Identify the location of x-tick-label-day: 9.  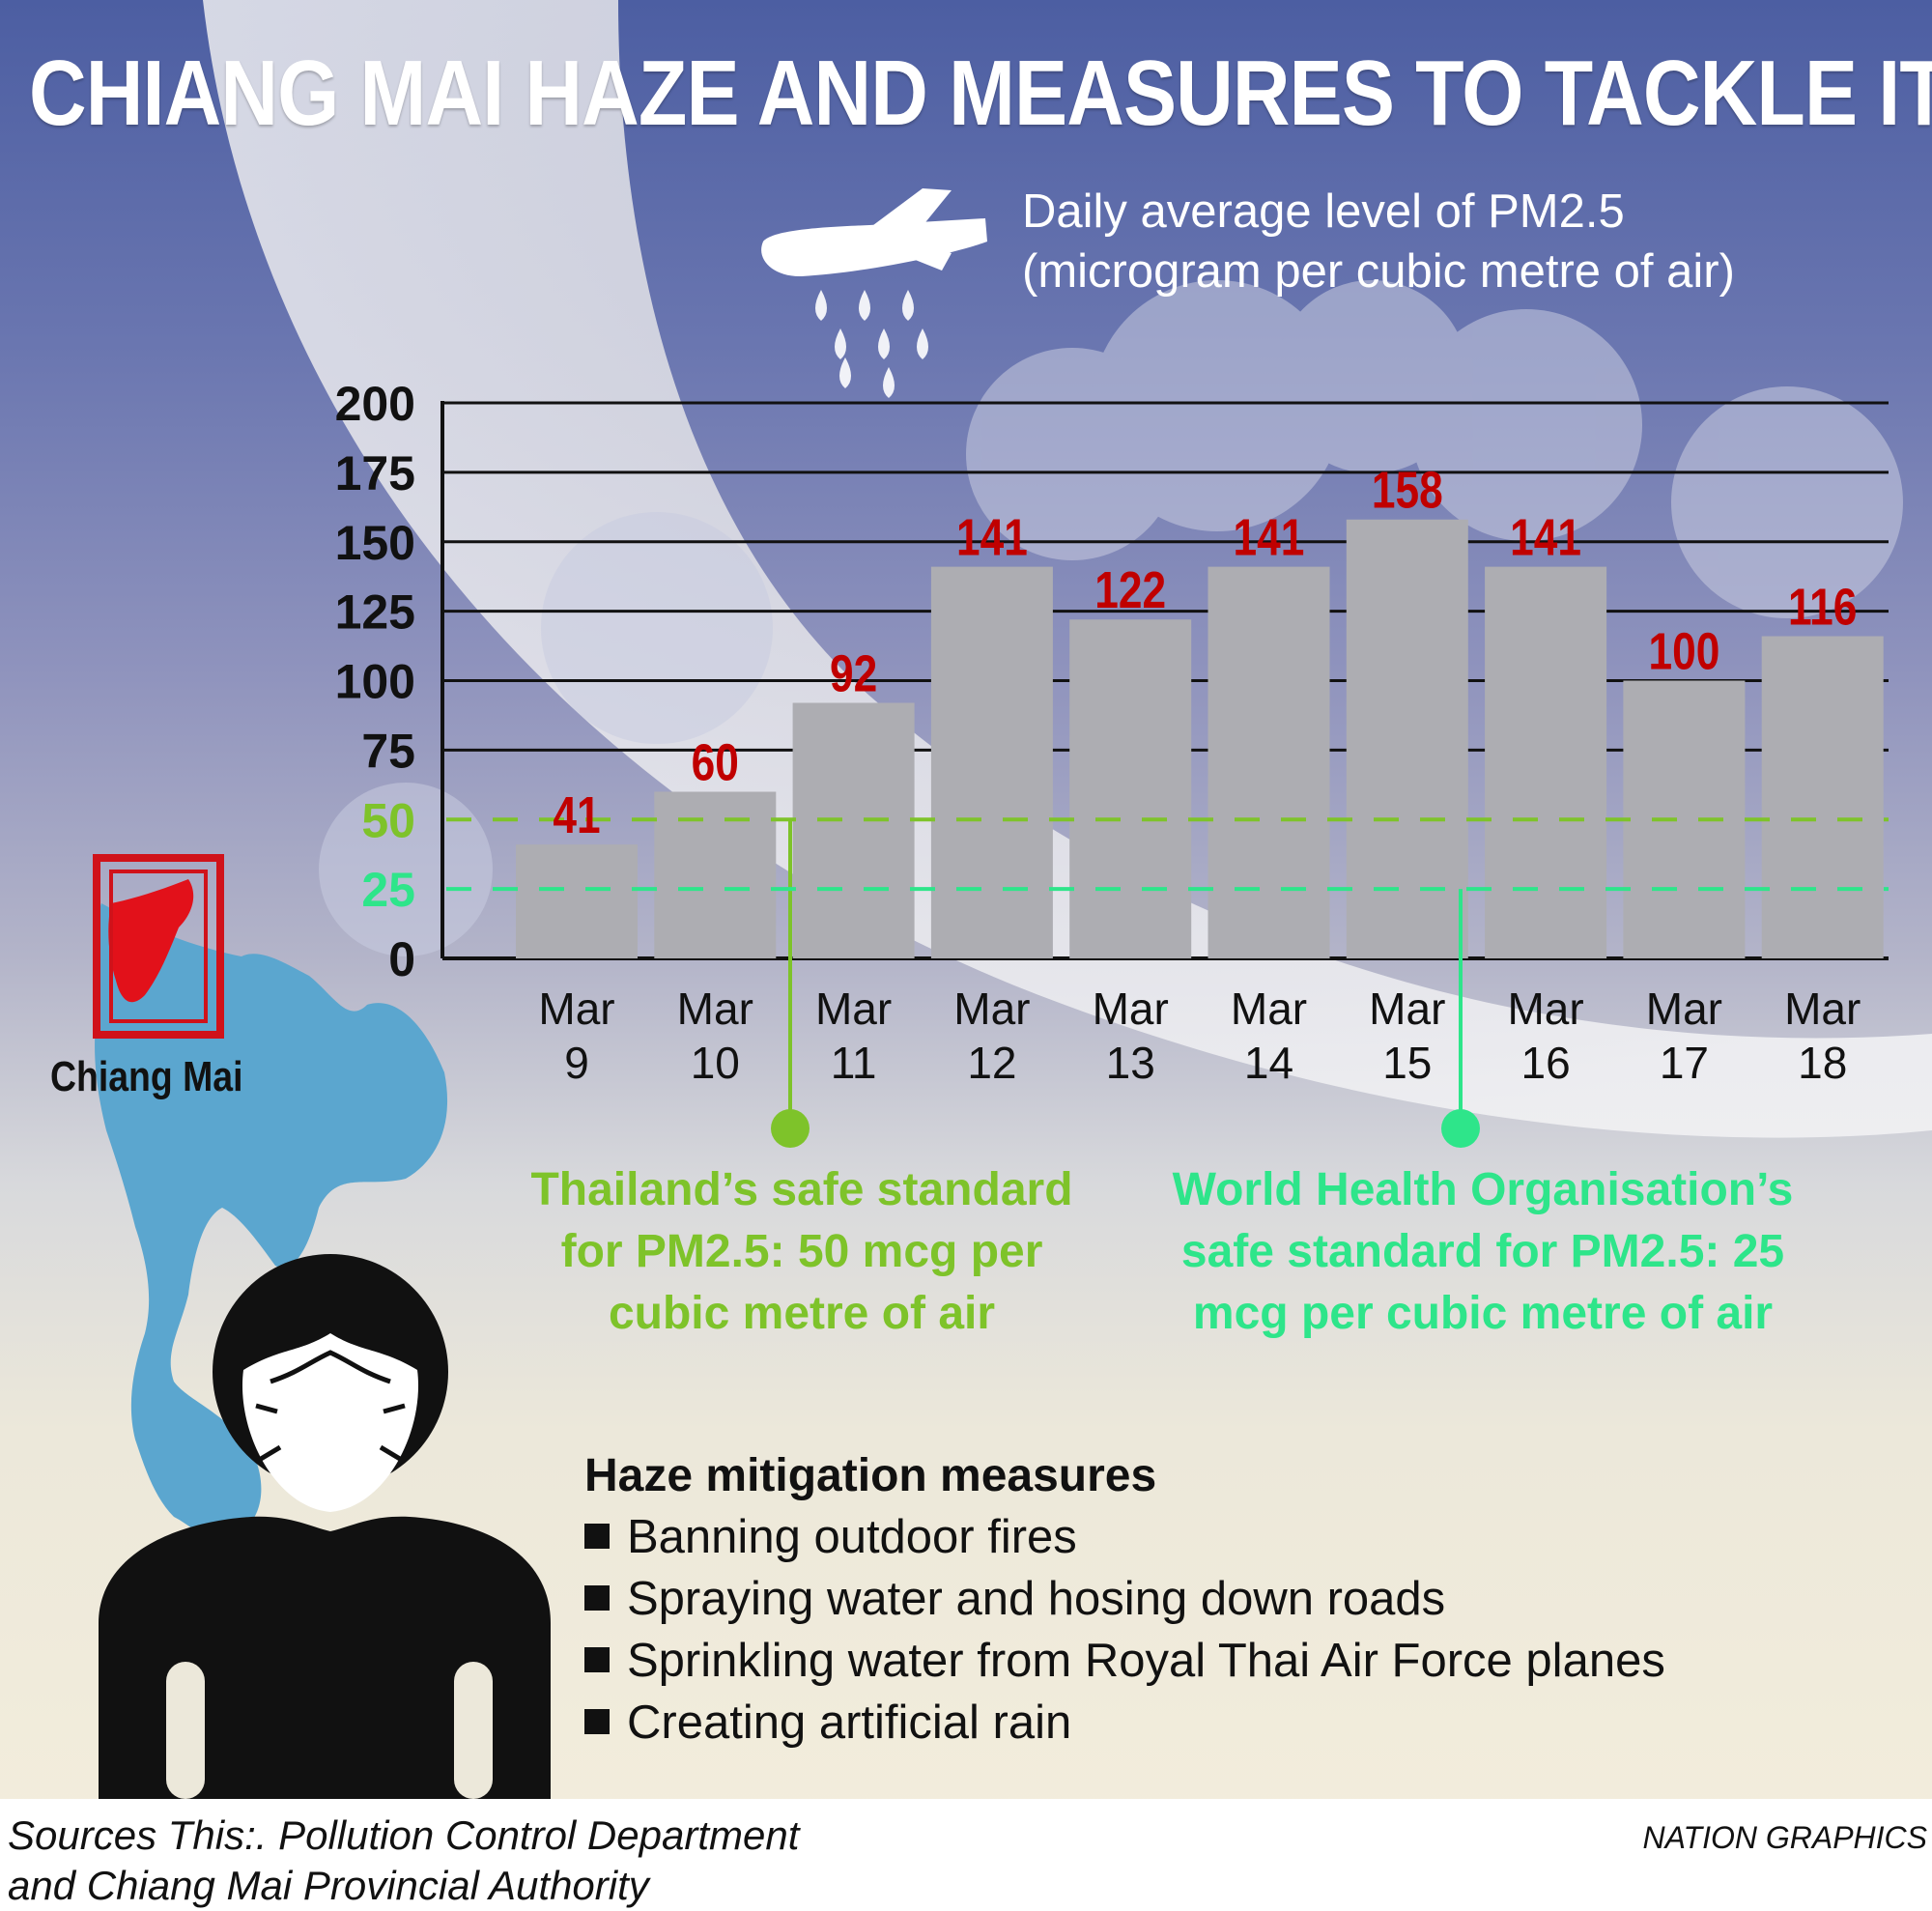
(576, 1063).